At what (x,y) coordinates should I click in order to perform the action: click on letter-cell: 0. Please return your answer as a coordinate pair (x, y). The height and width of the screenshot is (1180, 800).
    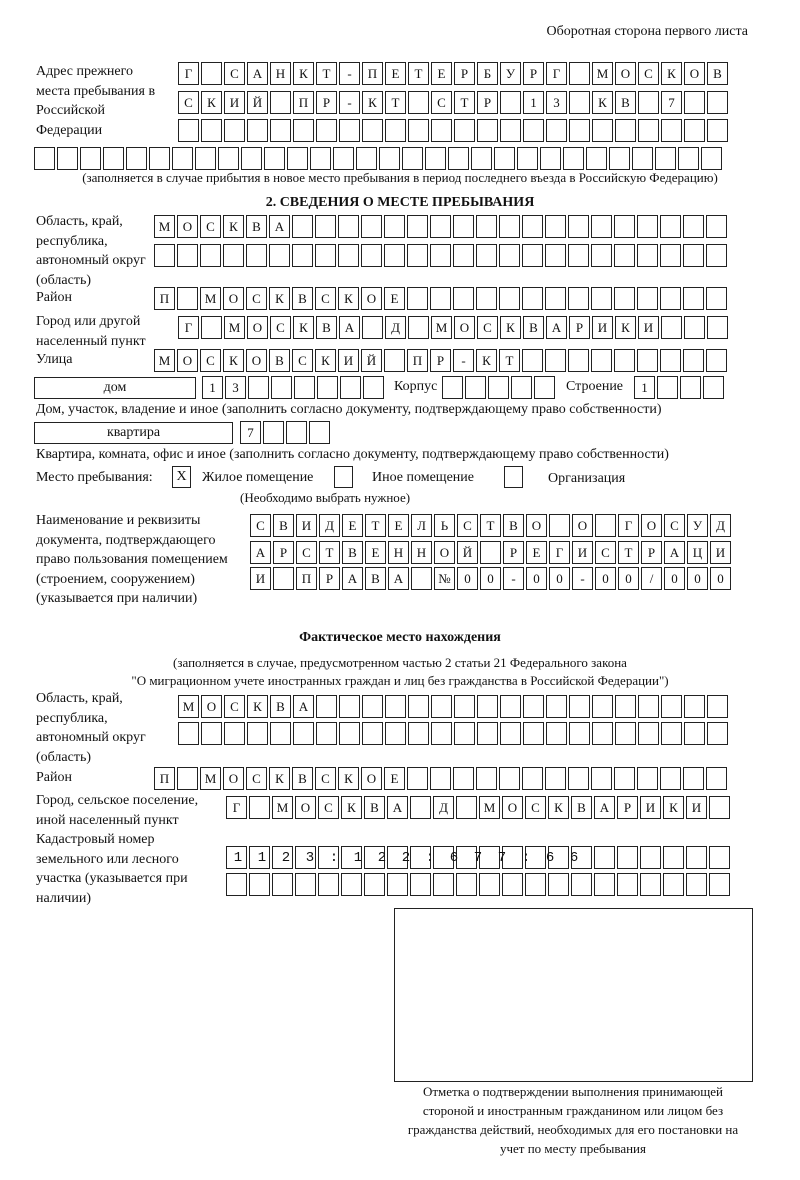
    Looking at the image, I should click on (559, 578).